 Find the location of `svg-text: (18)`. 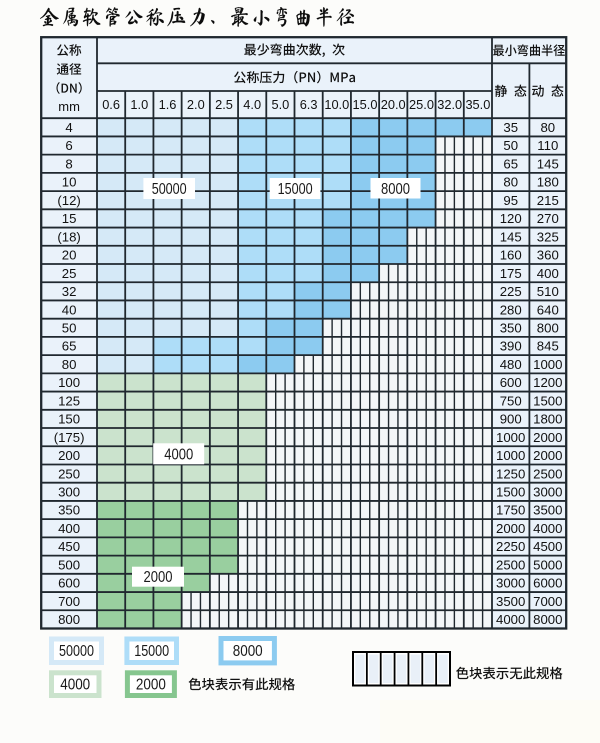

svg-text: (18) is located at coordinates (68, 236).